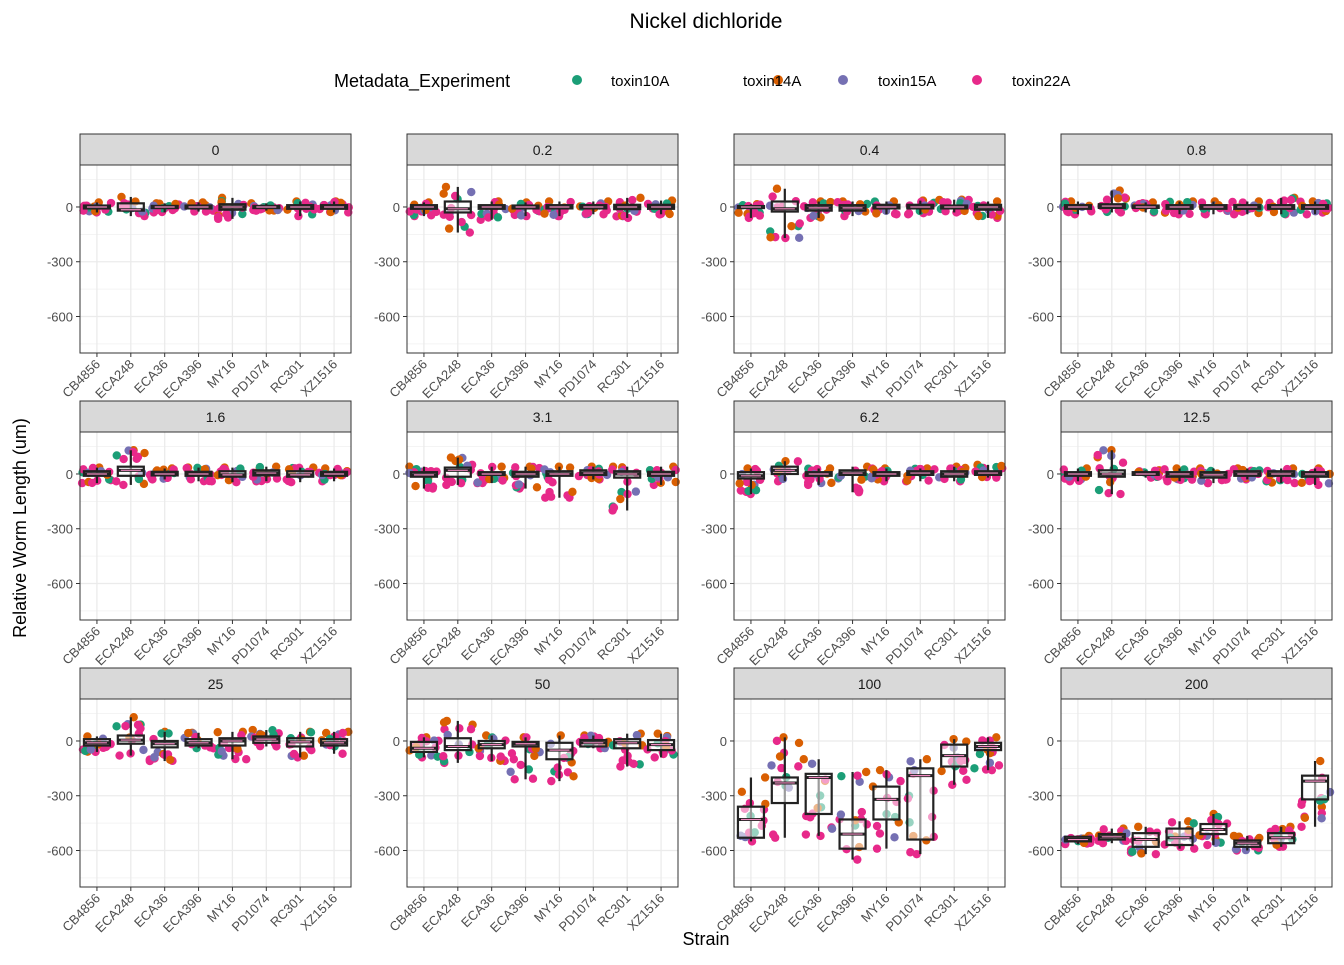  What do you see at coordinates (216, 417) in the screenshot?
I see `strip-label: 1.6` at bounding box center [216, 417].